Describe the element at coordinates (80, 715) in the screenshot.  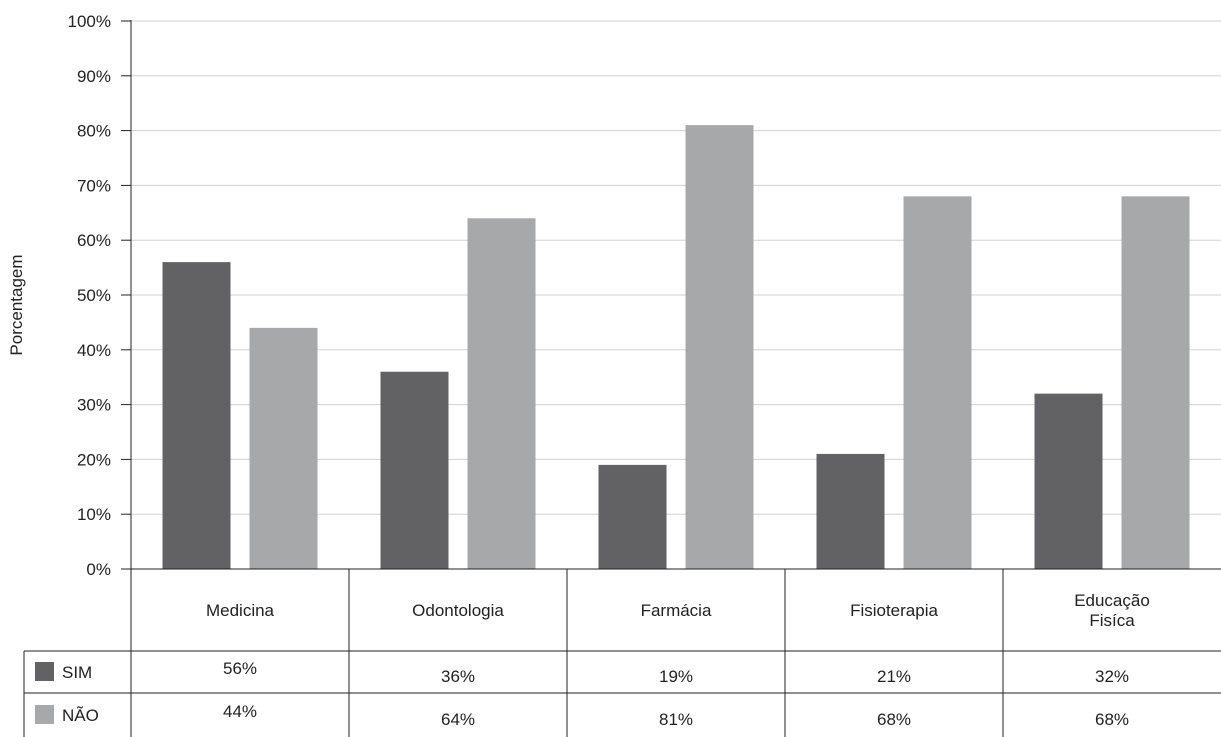
I see `legend-label: NÃO` at that location.